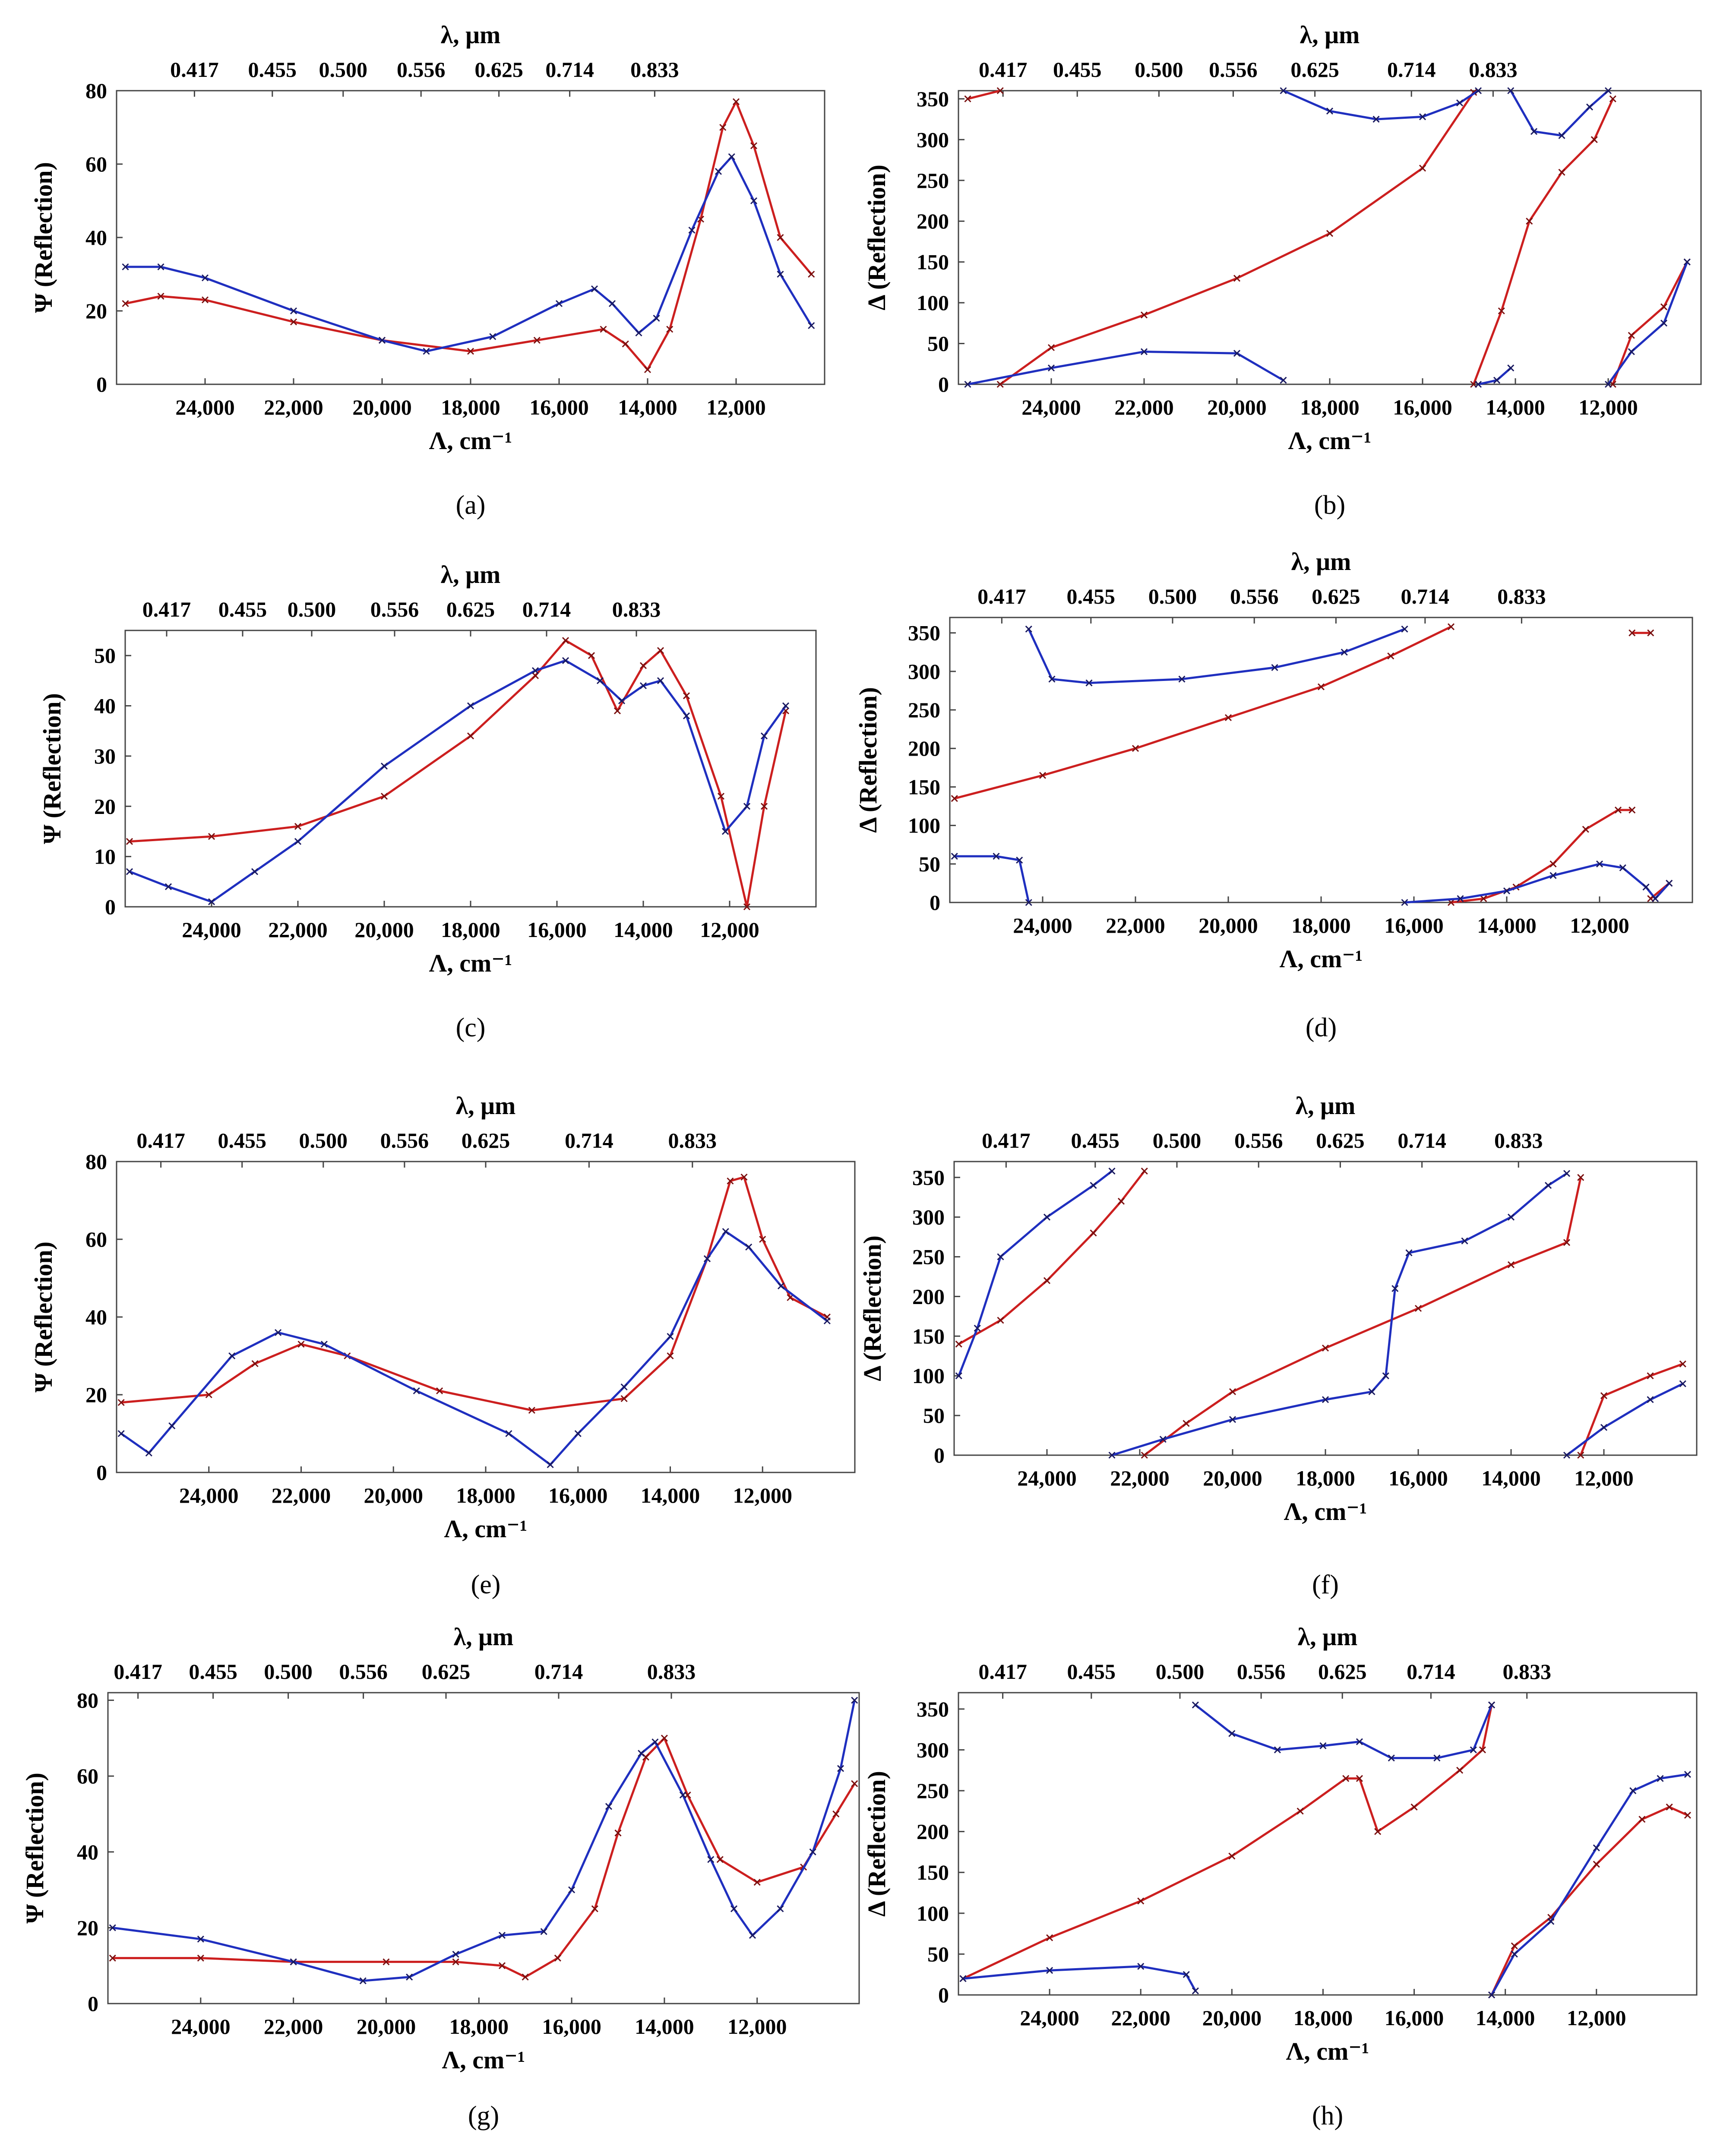 The height and width of the screenshot is (2137, 1736). What do you see at coordinates (382, 407) in the screenshot?
I see `x-tick-label: 20,000` at bounding box center [382, 407].